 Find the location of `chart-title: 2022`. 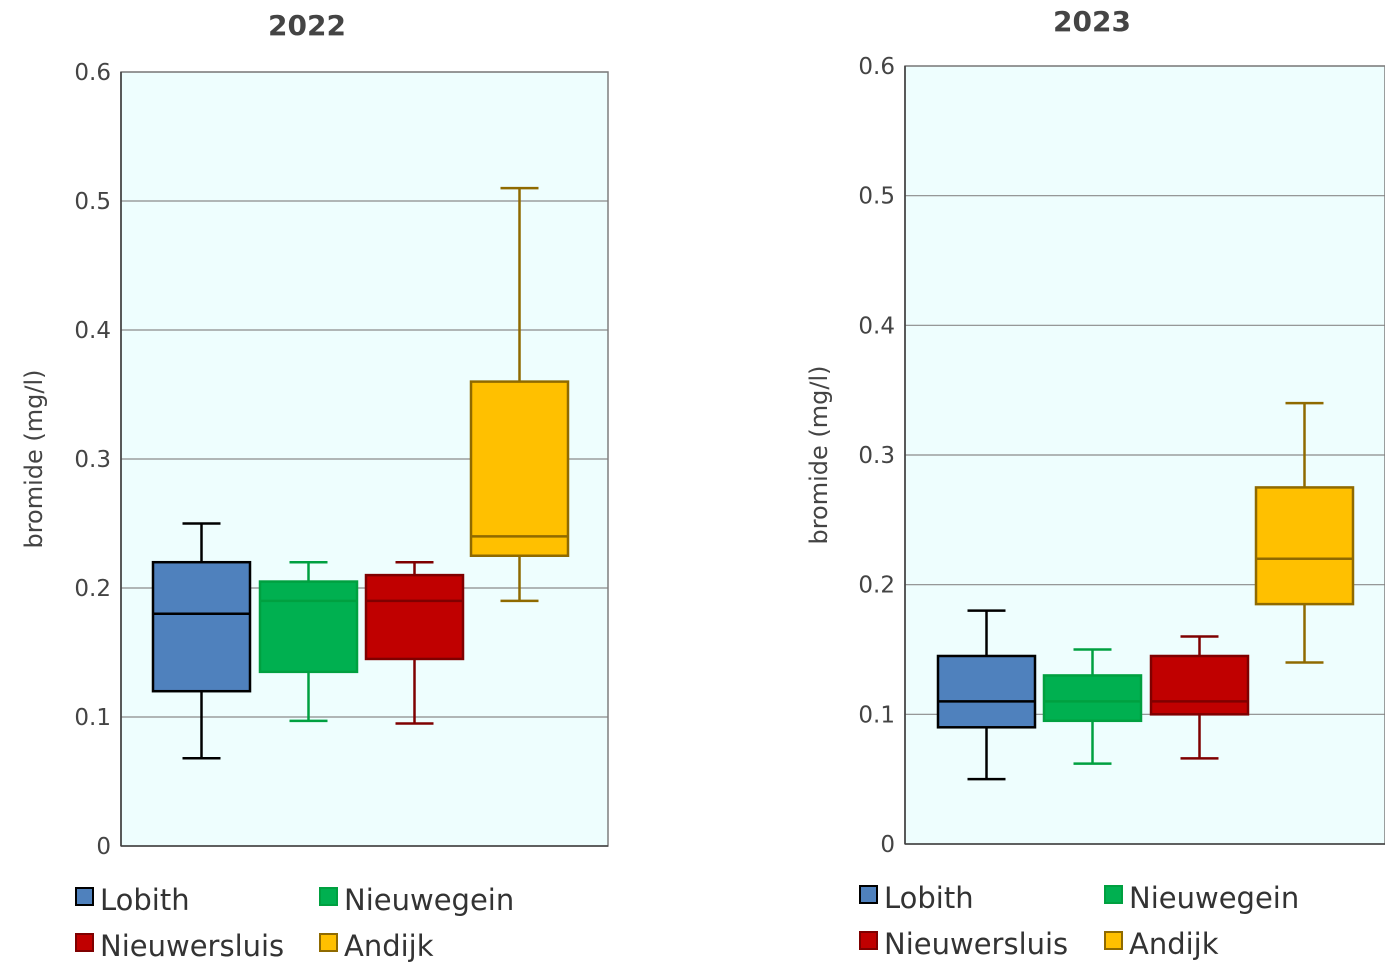

chart-title: 2022 is located at coordinates (307, 25).